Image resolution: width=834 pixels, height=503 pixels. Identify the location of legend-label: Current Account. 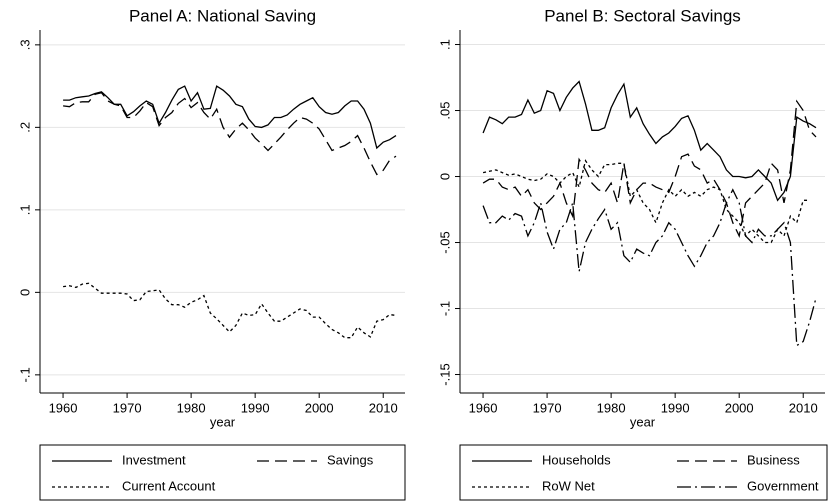
(169, 485).